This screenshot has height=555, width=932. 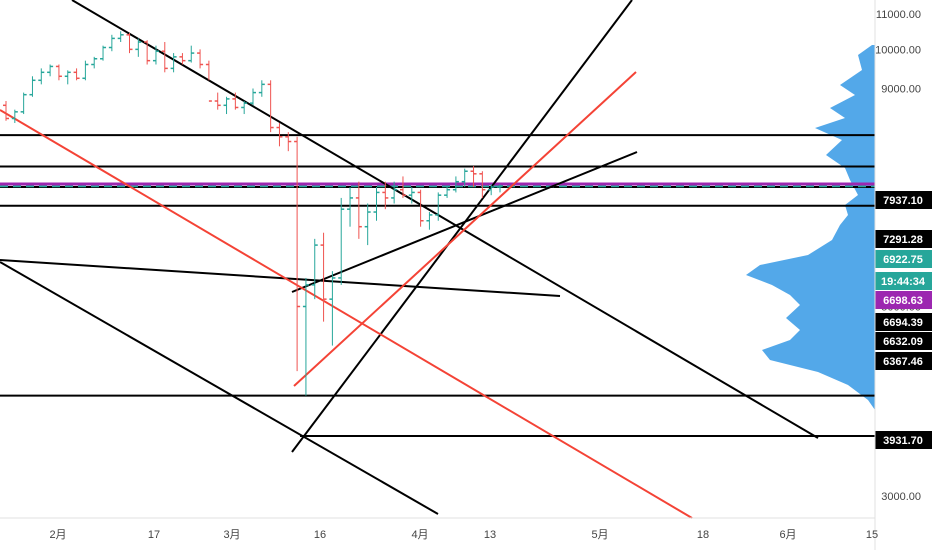 I want to click on price-label: 7937.10, so click(x=903, y=200).